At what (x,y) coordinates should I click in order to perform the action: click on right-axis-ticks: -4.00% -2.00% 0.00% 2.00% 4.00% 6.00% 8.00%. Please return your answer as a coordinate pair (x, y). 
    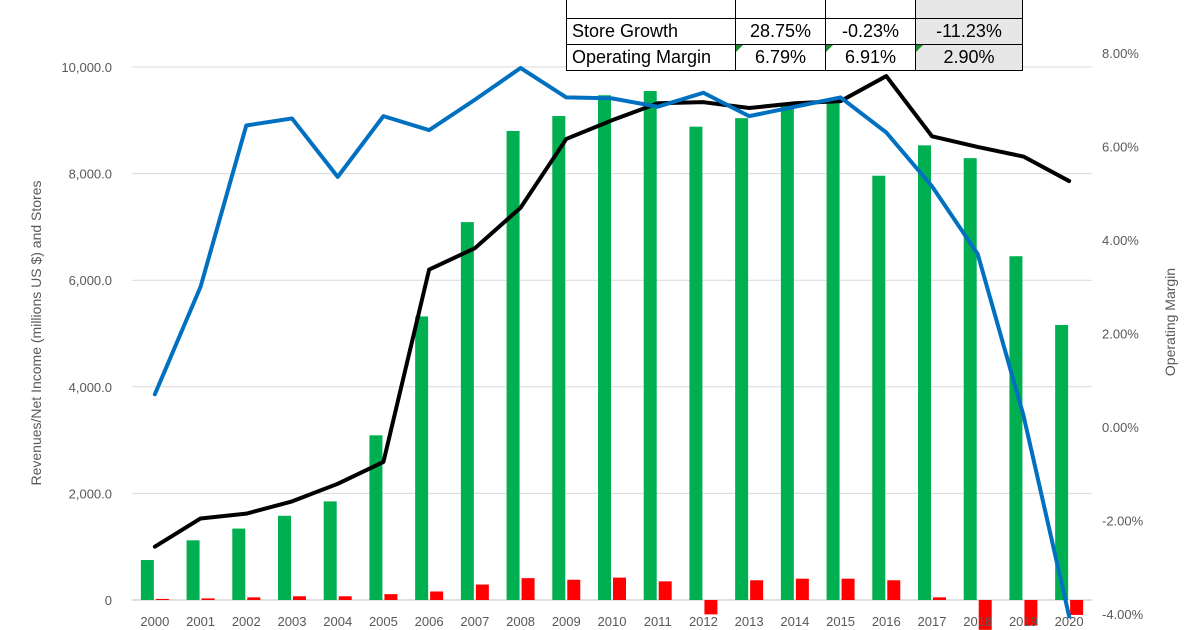
    Looking at the image, I should click on (1123, 334).